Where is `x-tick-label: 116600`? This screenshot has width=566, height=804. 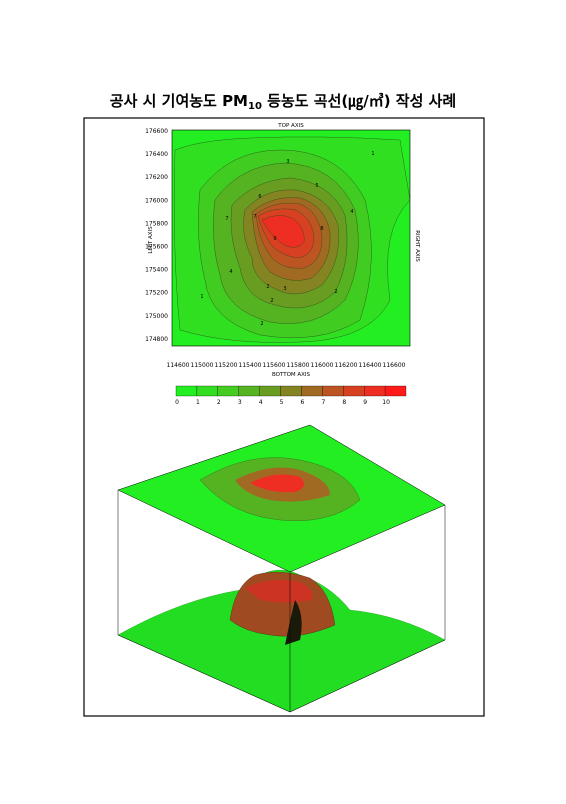 x-tick-label: 116600 is located at coordinates (394, 365).